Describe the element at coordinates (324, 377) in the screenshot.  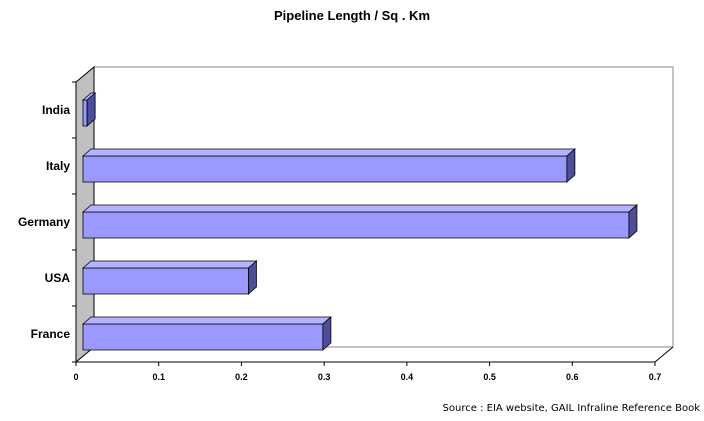
I see `x-tick-label: 0.3` at that location.